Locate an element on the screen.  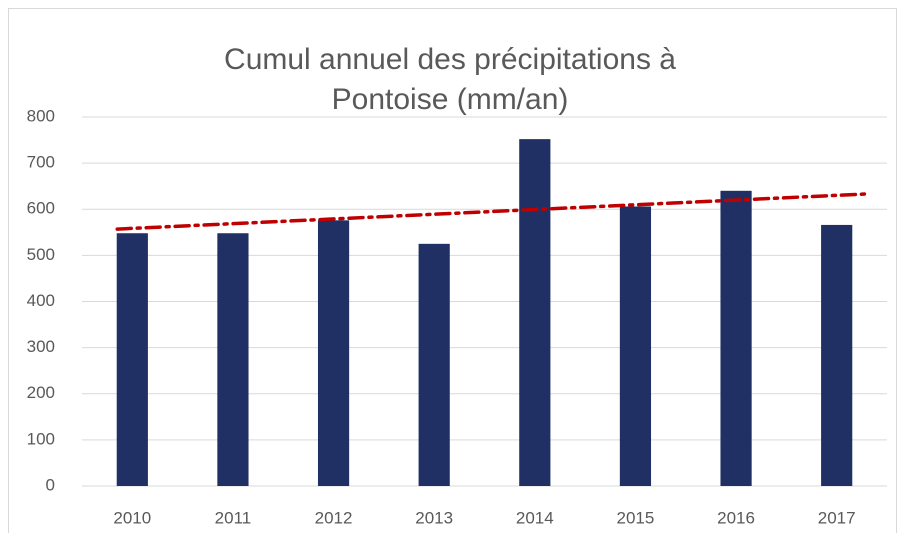
y-tick-label: 600 is located at coordinates (41, 208).